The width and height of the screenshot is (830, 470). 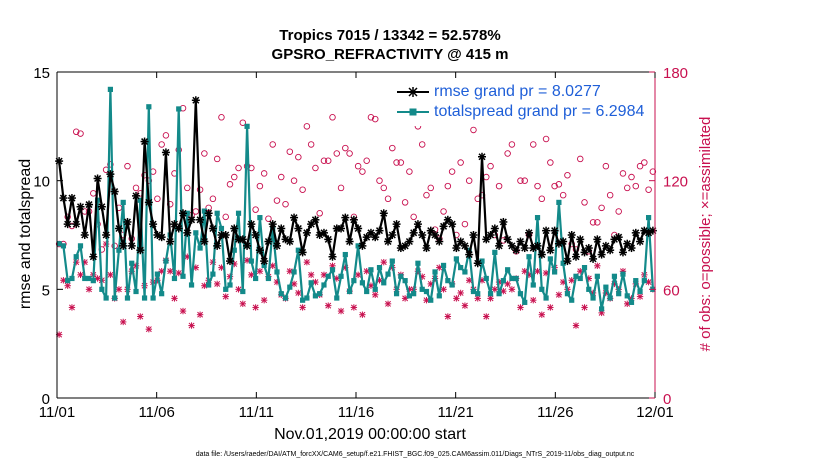 What do you see at coordinates (498, 92) in the screenshot?
I see `legend-entry-rmse: rmse grand pr = 8.0277` at bounding box center [498, 92].